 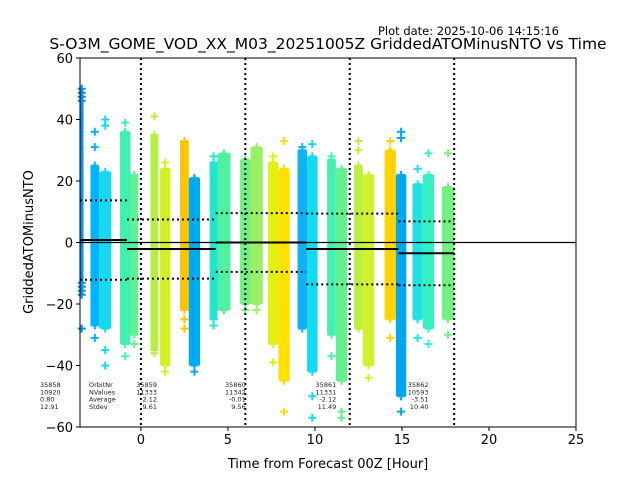 I want to click on y-tick-label: 0, so click(x=69, y=244).